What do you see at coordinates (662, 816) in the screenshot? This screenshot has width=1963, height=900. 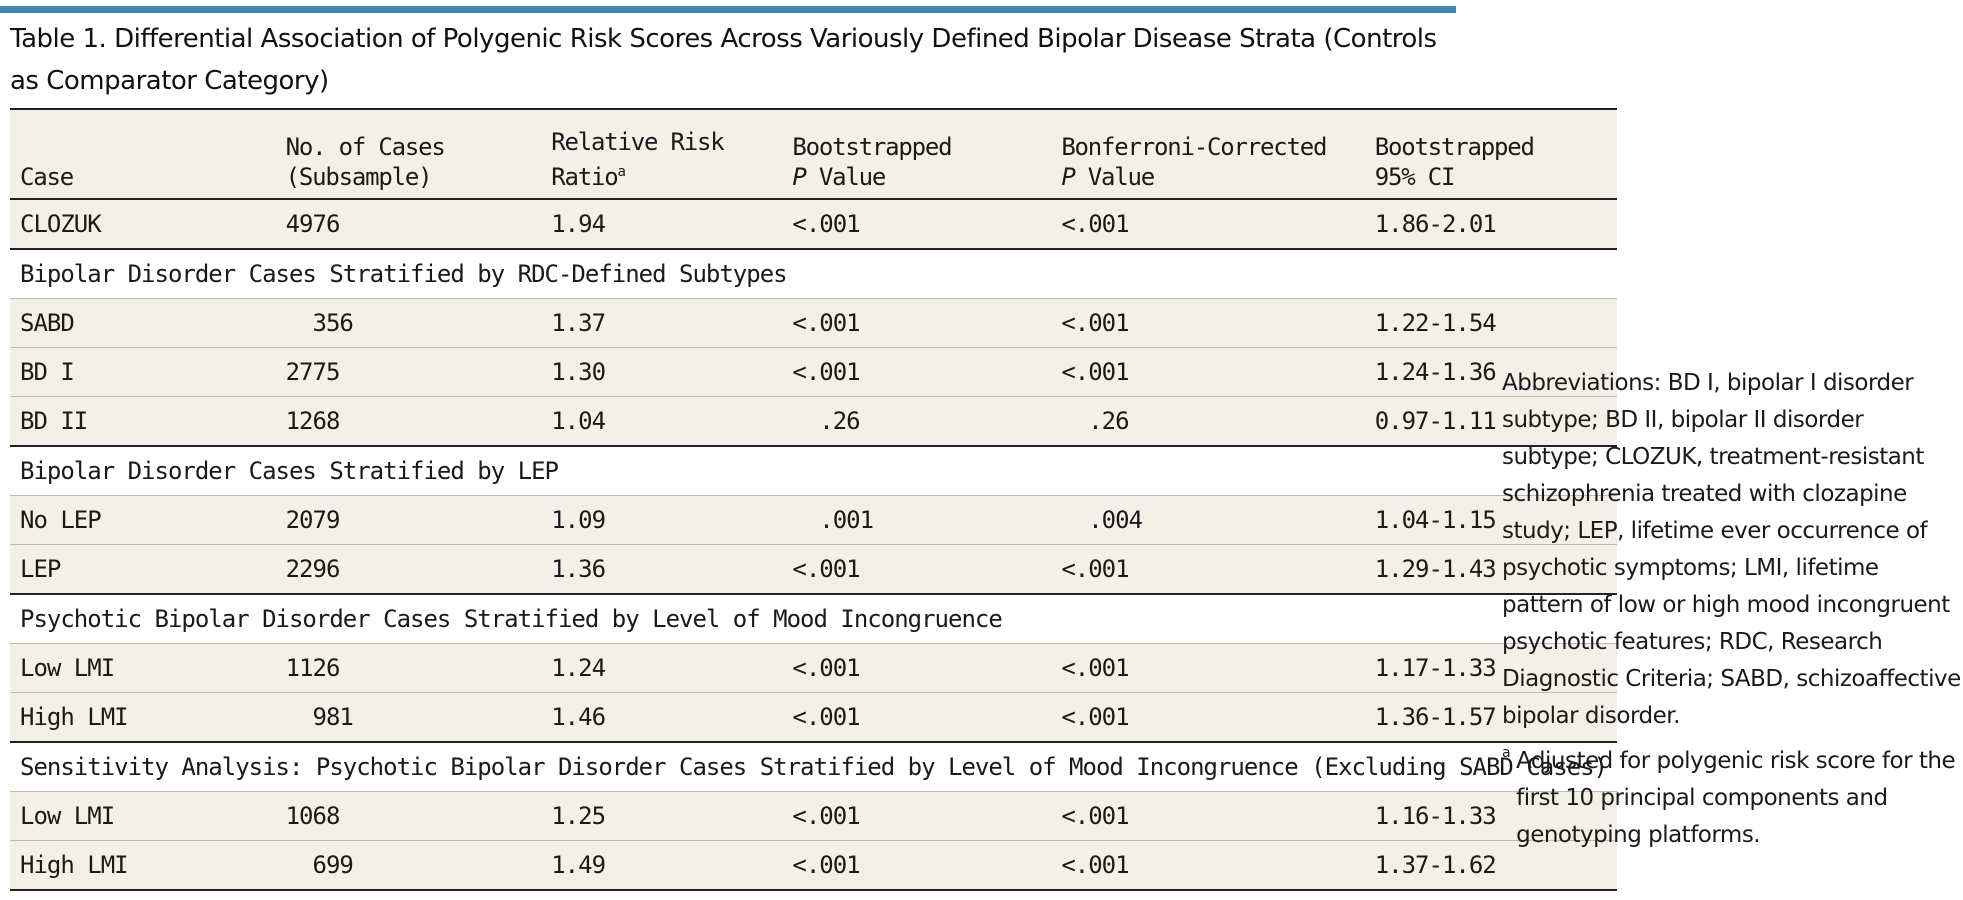 I see `cell-rrr: 1.25` at bounding box center [662, 816].